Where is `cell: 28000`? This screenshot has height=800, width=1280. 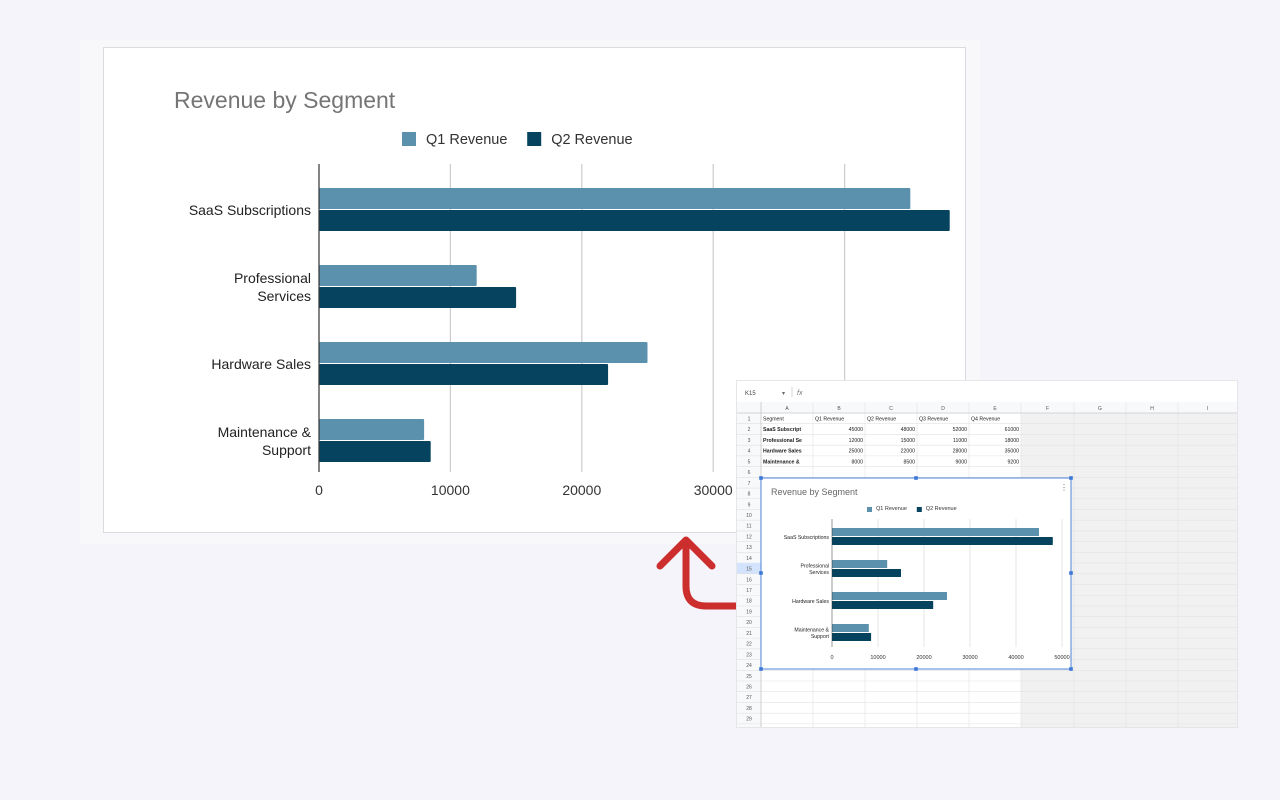
cell: 28000 is located at coordinates (960, 452).